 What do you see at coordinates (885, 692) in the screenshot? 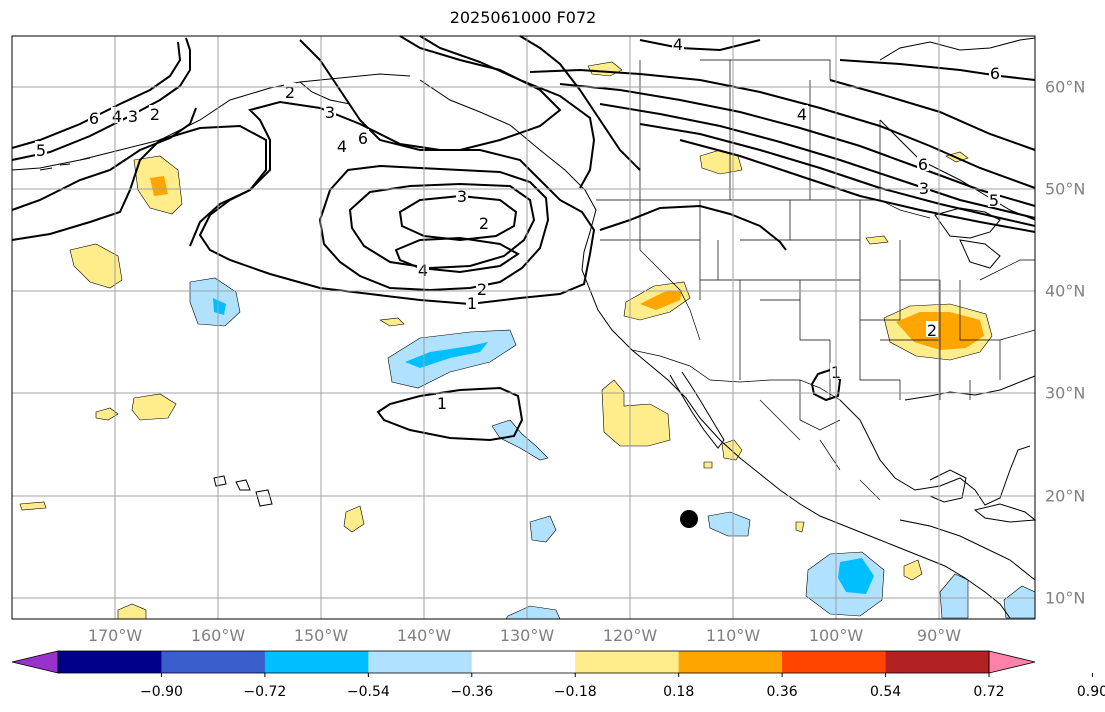
I see `colorbar-tick-label: 0.54` at bounding box center [885, 692].